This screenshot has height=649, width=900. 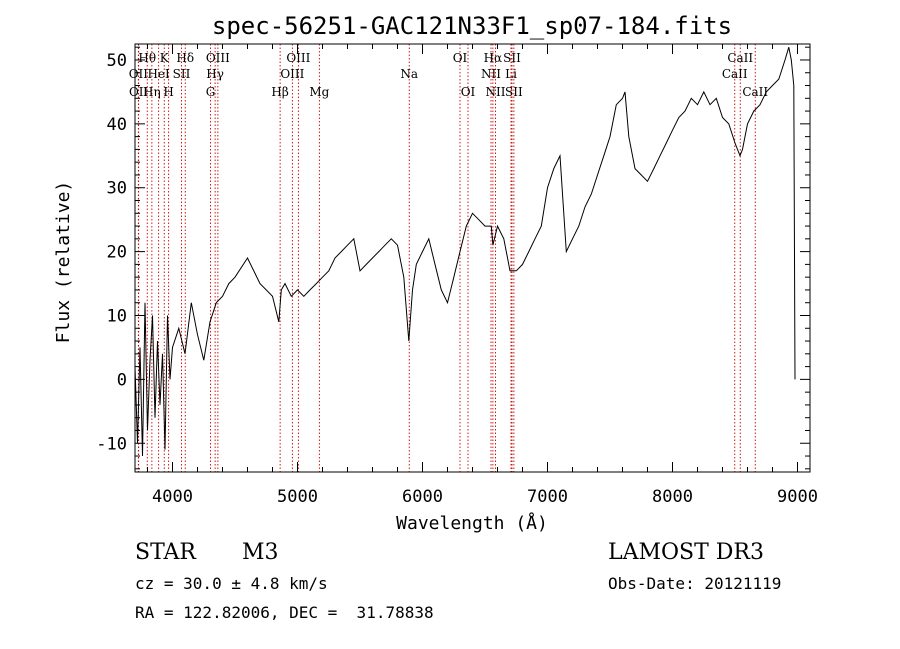 What do you see at coordinates (547, 497) in the screenshot?
I see `x-tick-label: 7000` at bounding box center [547, 497].